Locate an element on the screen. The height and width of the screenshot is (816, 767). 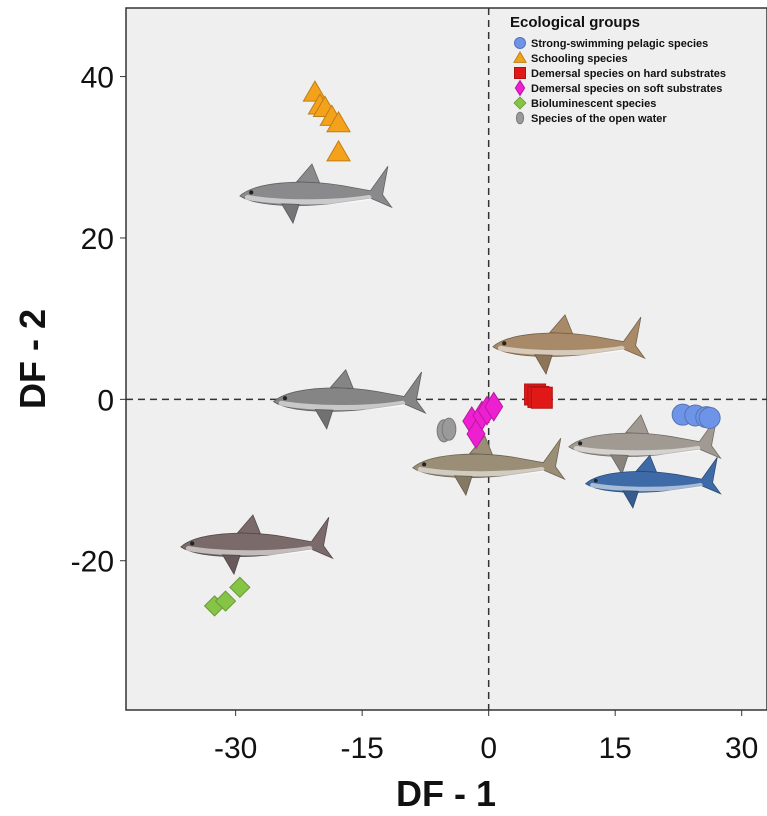
y-tick-label: 20 is located at coordinates (97, 239).